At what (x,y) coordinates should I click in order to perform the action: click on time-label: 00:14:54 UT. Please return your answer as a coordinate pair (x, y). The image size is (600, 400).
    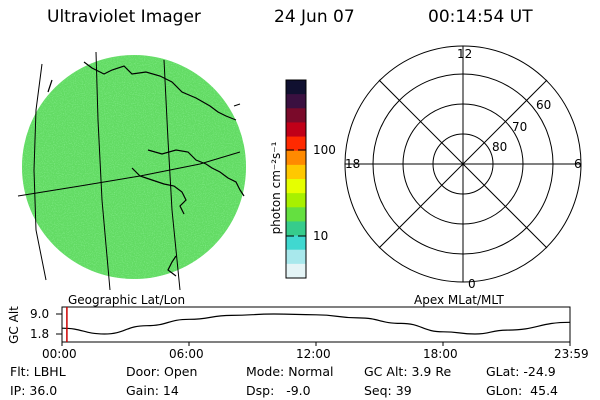
    Looking at the image, I should click on (480, 17).